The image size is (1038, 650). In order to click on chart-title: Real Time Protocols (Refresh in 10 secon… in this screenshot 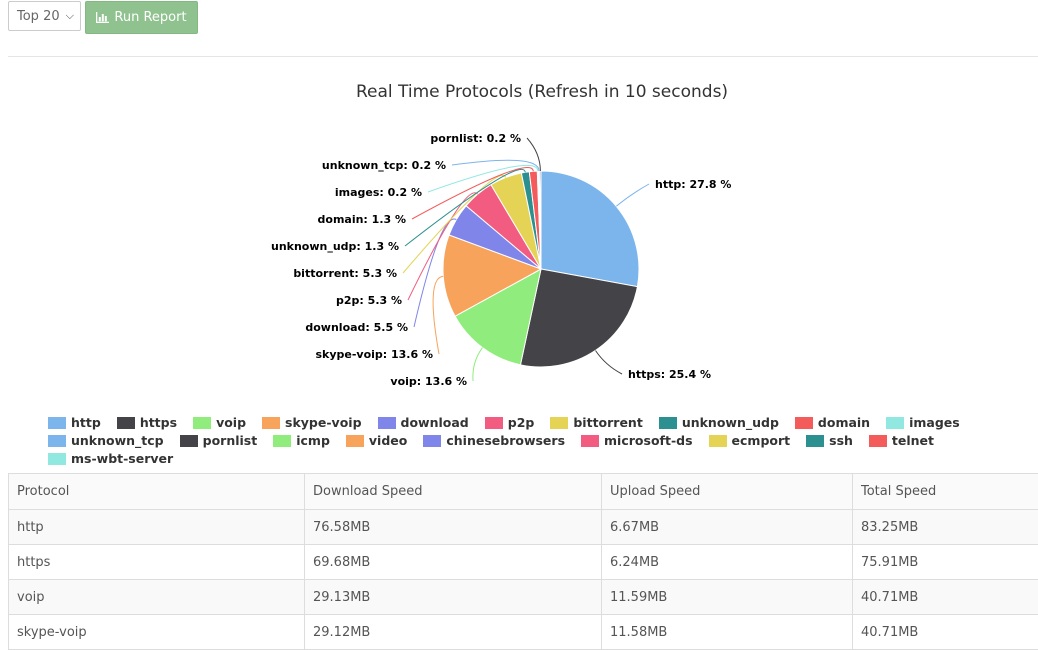, I will do `click(542, 92)`.